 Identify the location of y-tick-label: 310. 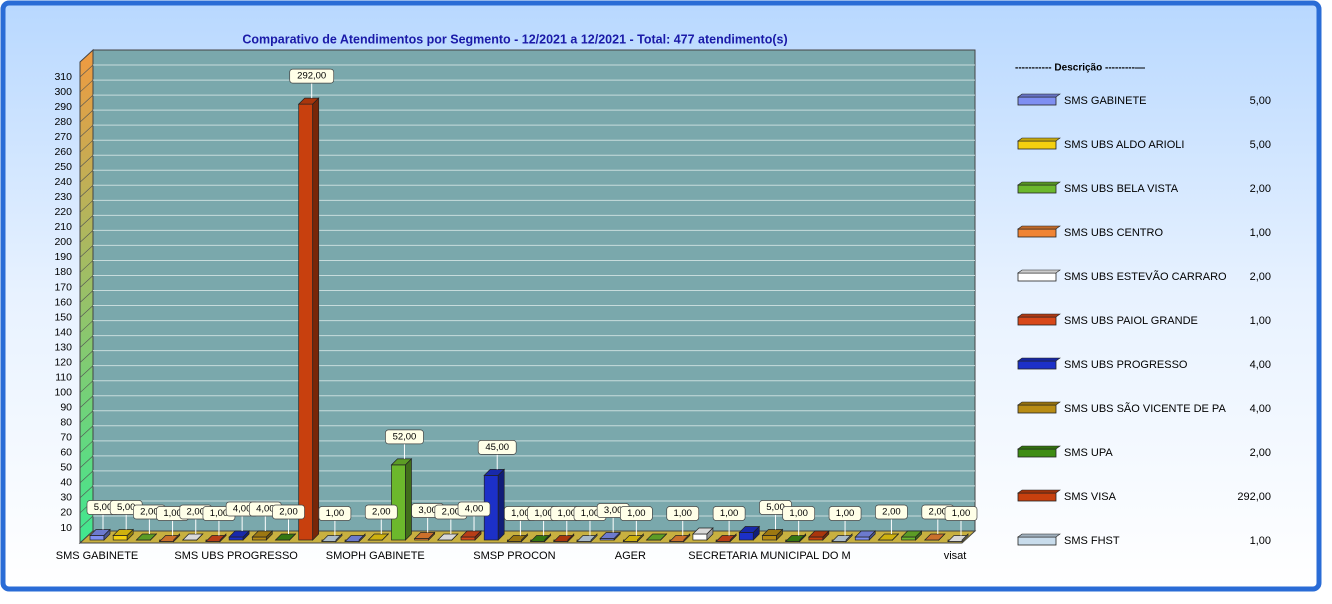
(63, 77).